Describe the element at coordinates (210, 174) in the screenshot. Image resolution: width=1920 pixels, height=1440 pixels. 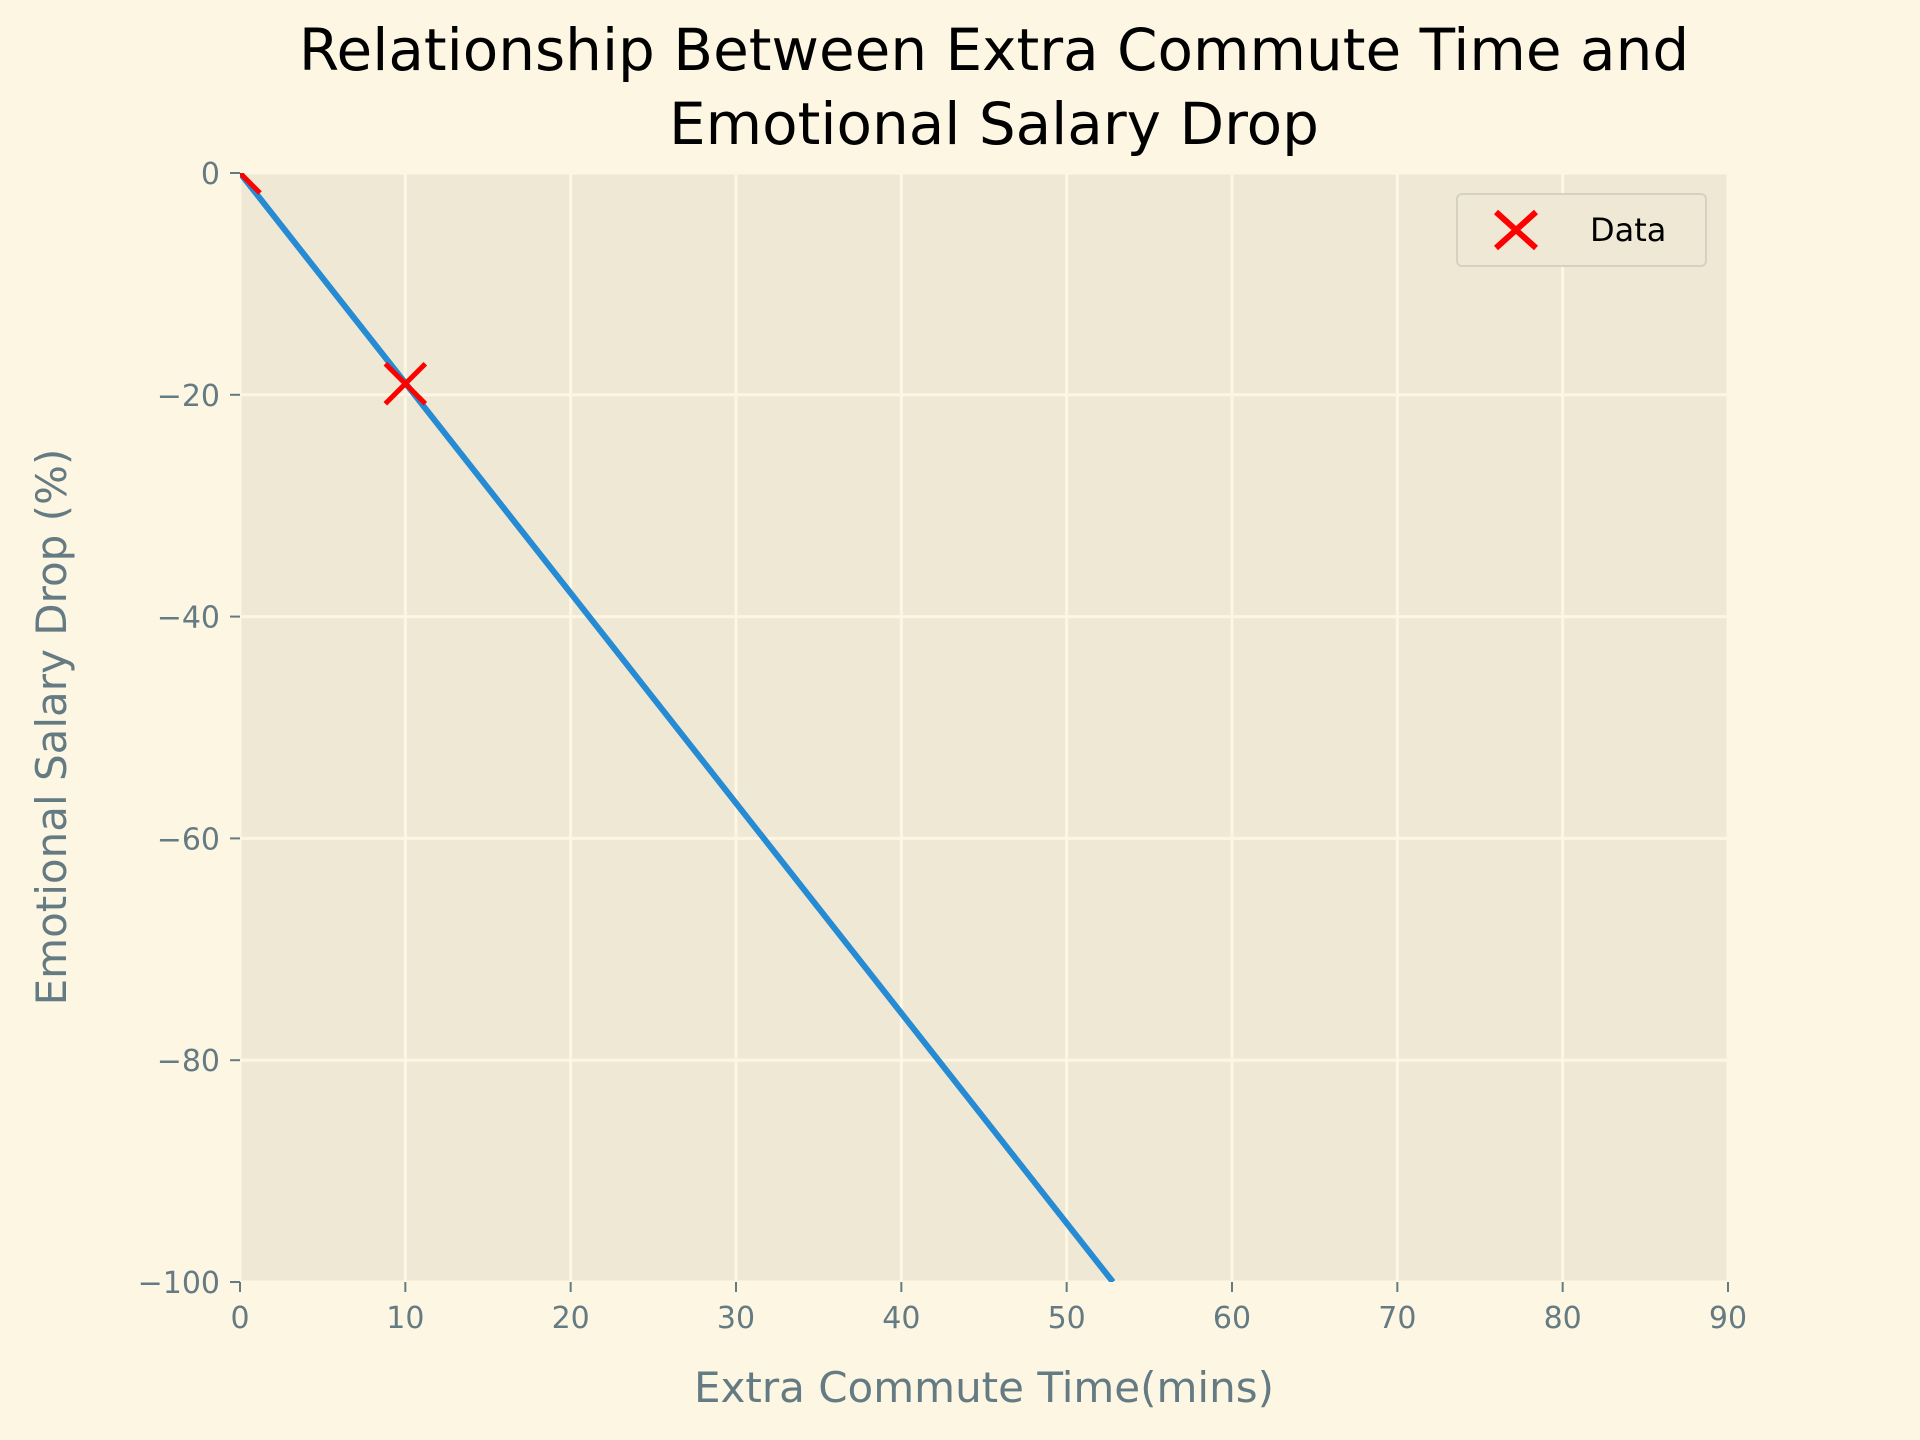
I see `y-tick-label: 0` at that location.